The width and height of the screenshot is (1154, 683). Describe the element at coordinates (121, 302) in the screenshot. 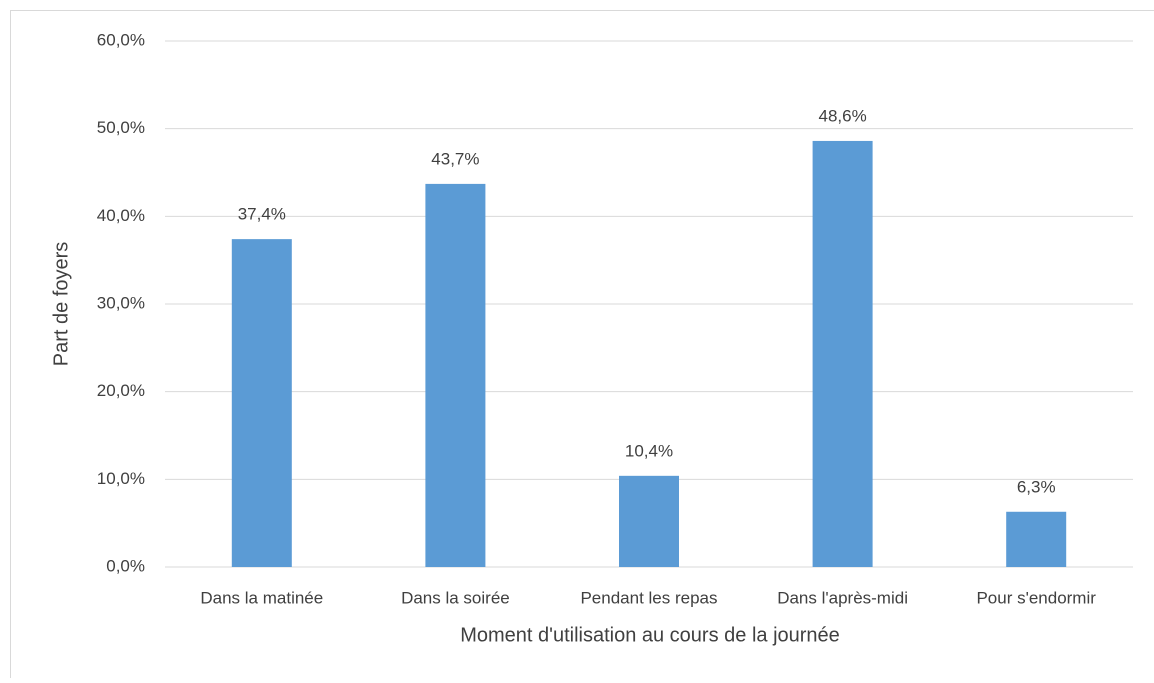

I see `y-tick-label: 30,0%` at that location.